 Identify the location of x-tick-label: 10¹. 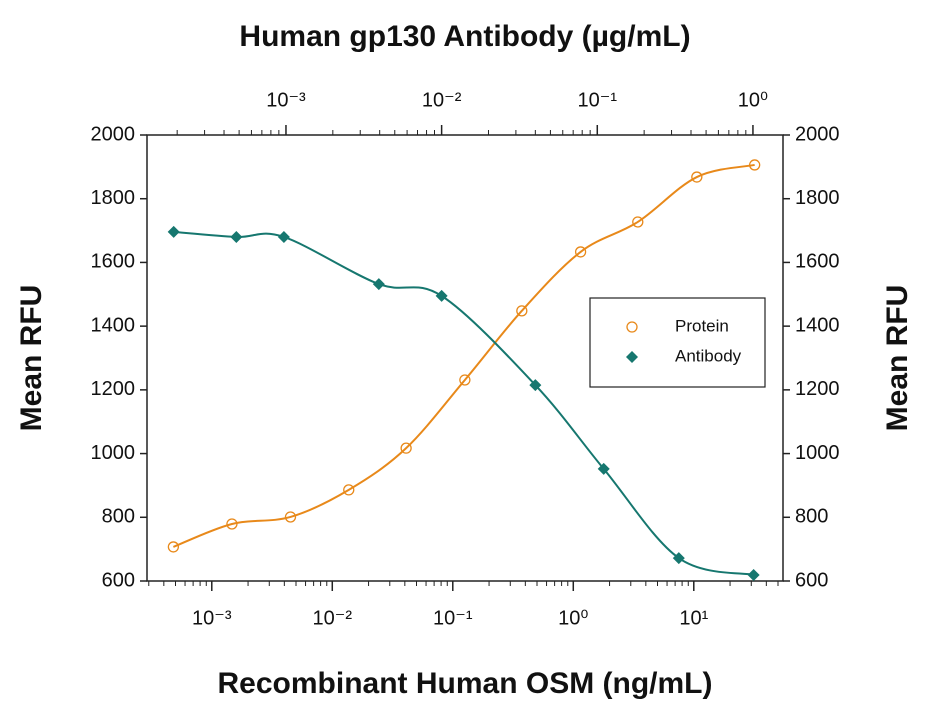
(693, 618).